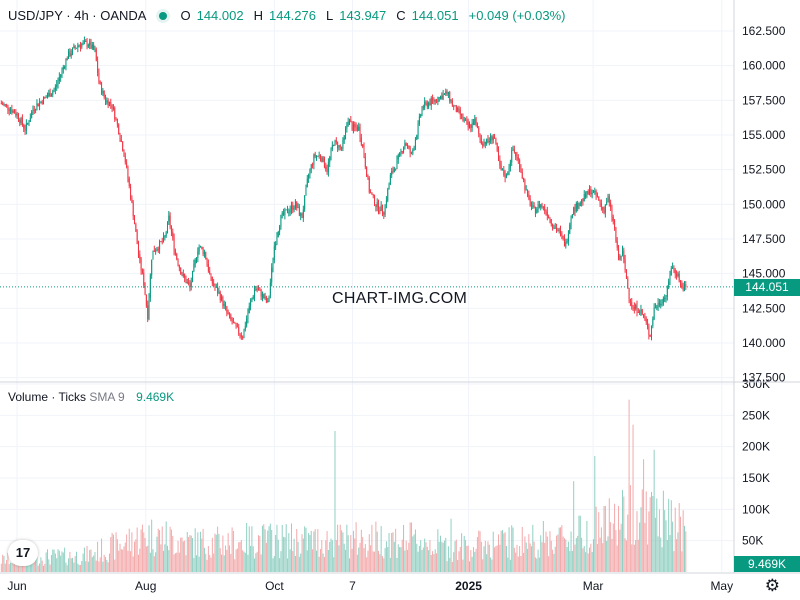  What do you see at coordinates (772, 585) in the screenshot?
I see `gear-icon: ⚙` at bounding box center [772, 585].